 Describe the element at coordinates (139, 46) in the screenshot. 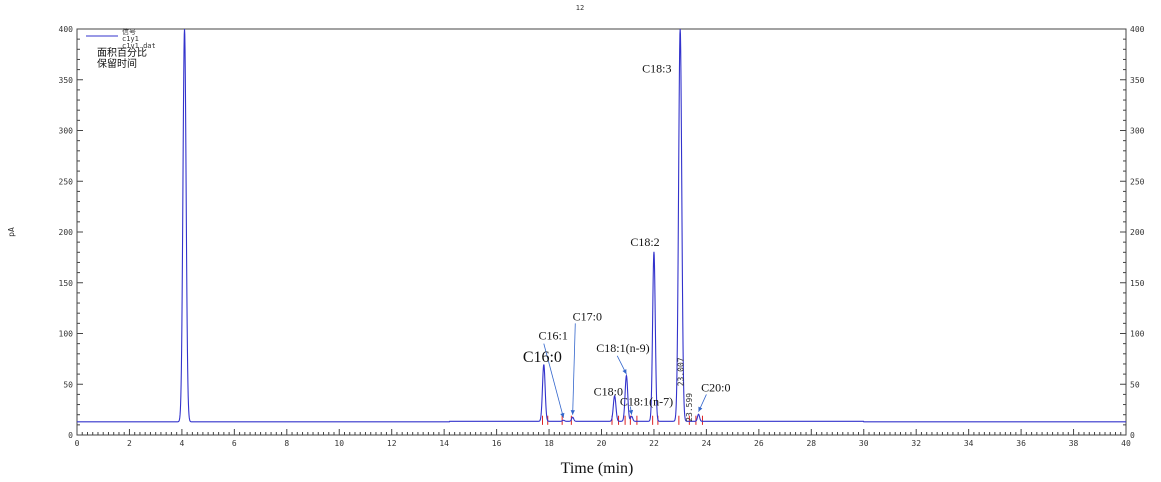

I see `legend-line-3: c1y1.dat` at that location.